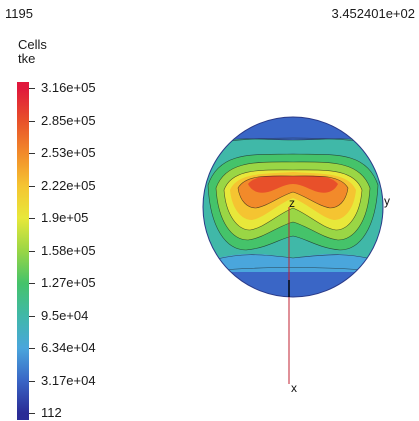  What do you see at coordinates (68, 250) in the screenshot?
I see `colorbar-tick-label: 1.58e+05` at bounding box center [68, 250].